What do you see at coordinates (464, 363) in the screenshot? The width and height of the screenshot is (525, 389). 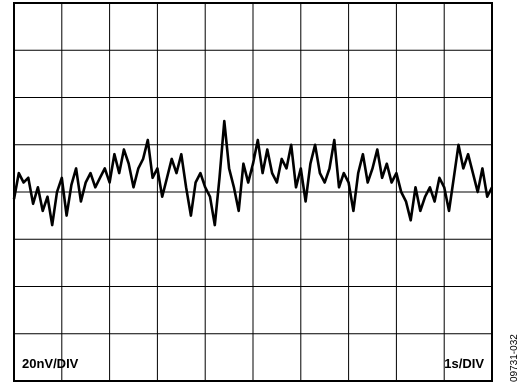 I see `x-scale-label: 1s/DIV` at bounding box center [464, 363].